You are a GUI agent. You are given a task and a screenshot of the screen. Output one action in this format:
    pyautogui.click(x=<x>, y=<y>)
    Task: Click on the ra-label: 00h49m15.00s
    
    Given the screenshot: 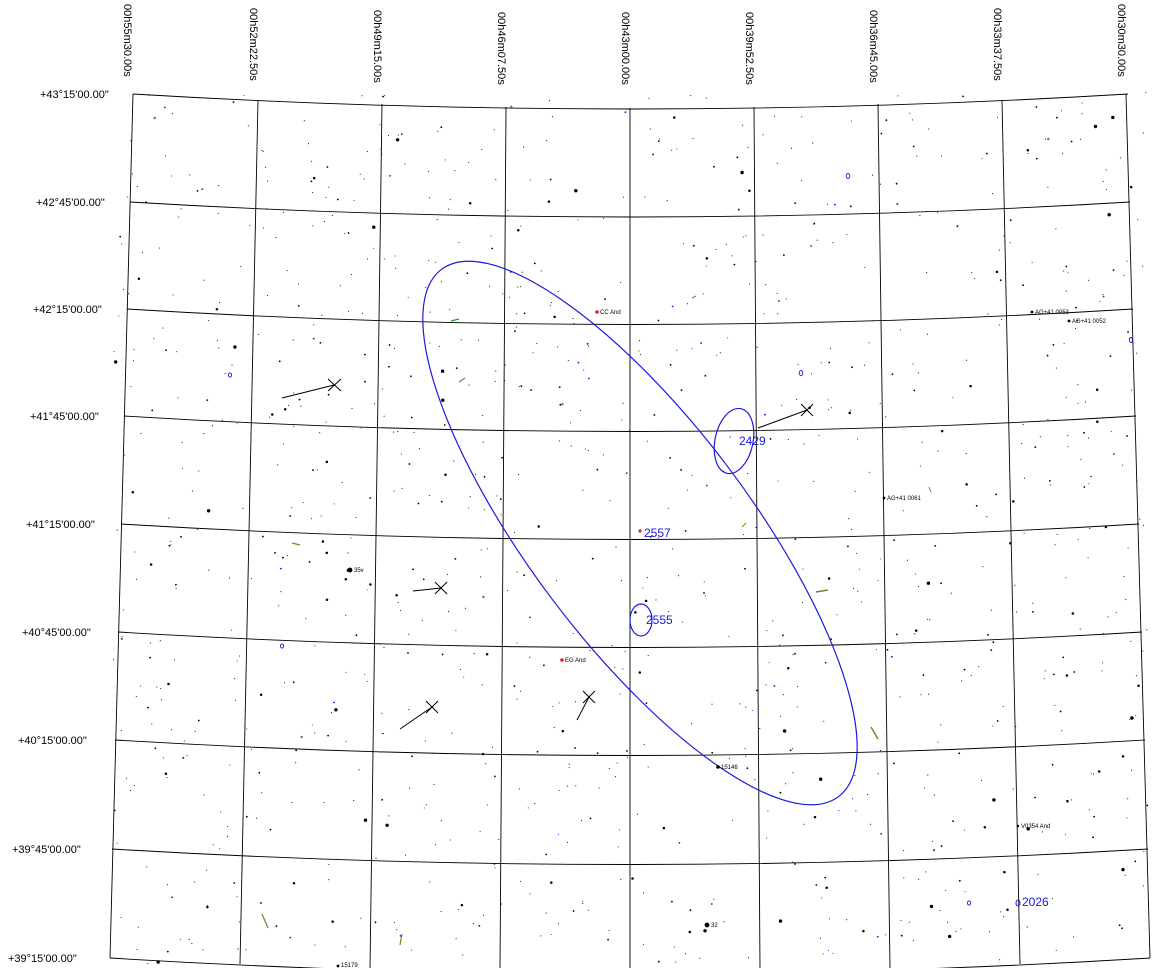 What is the action you would take?
    pyautogui.click(x=377, y=46)
    